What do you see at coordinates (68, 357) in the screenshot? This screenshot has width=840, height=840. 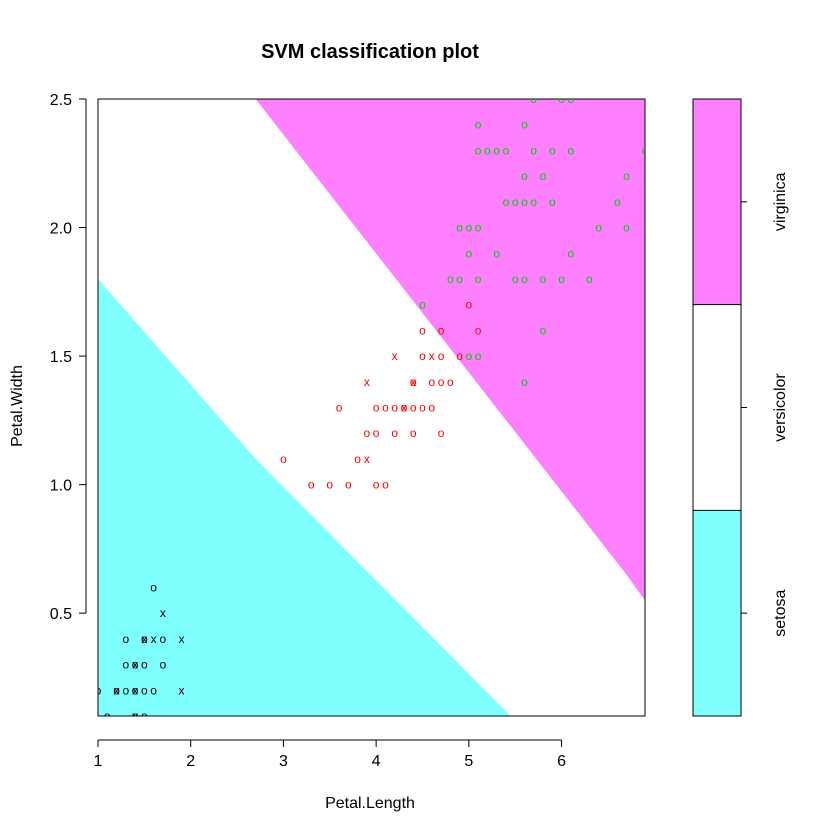 I see `y-axis: 0.5 1.0 1.5 2.0 2.5` at bounding box center [68, 357].